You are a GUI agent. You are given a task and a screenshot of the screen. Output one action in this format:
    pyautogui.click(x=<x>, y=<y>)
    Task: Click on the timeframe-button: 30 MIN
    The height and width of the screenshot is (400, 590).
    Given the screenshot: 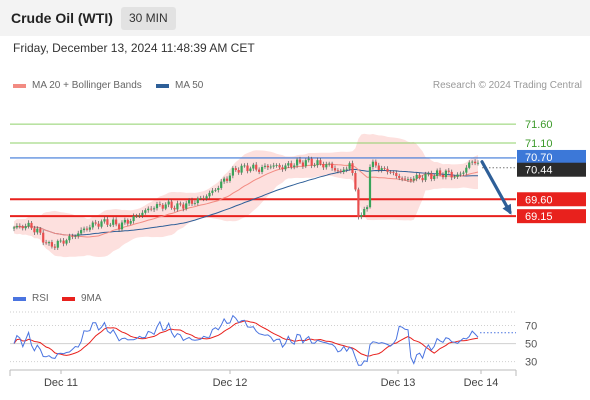 What is the action you would take?
    pyautogui.click(x=148, y=18)
    